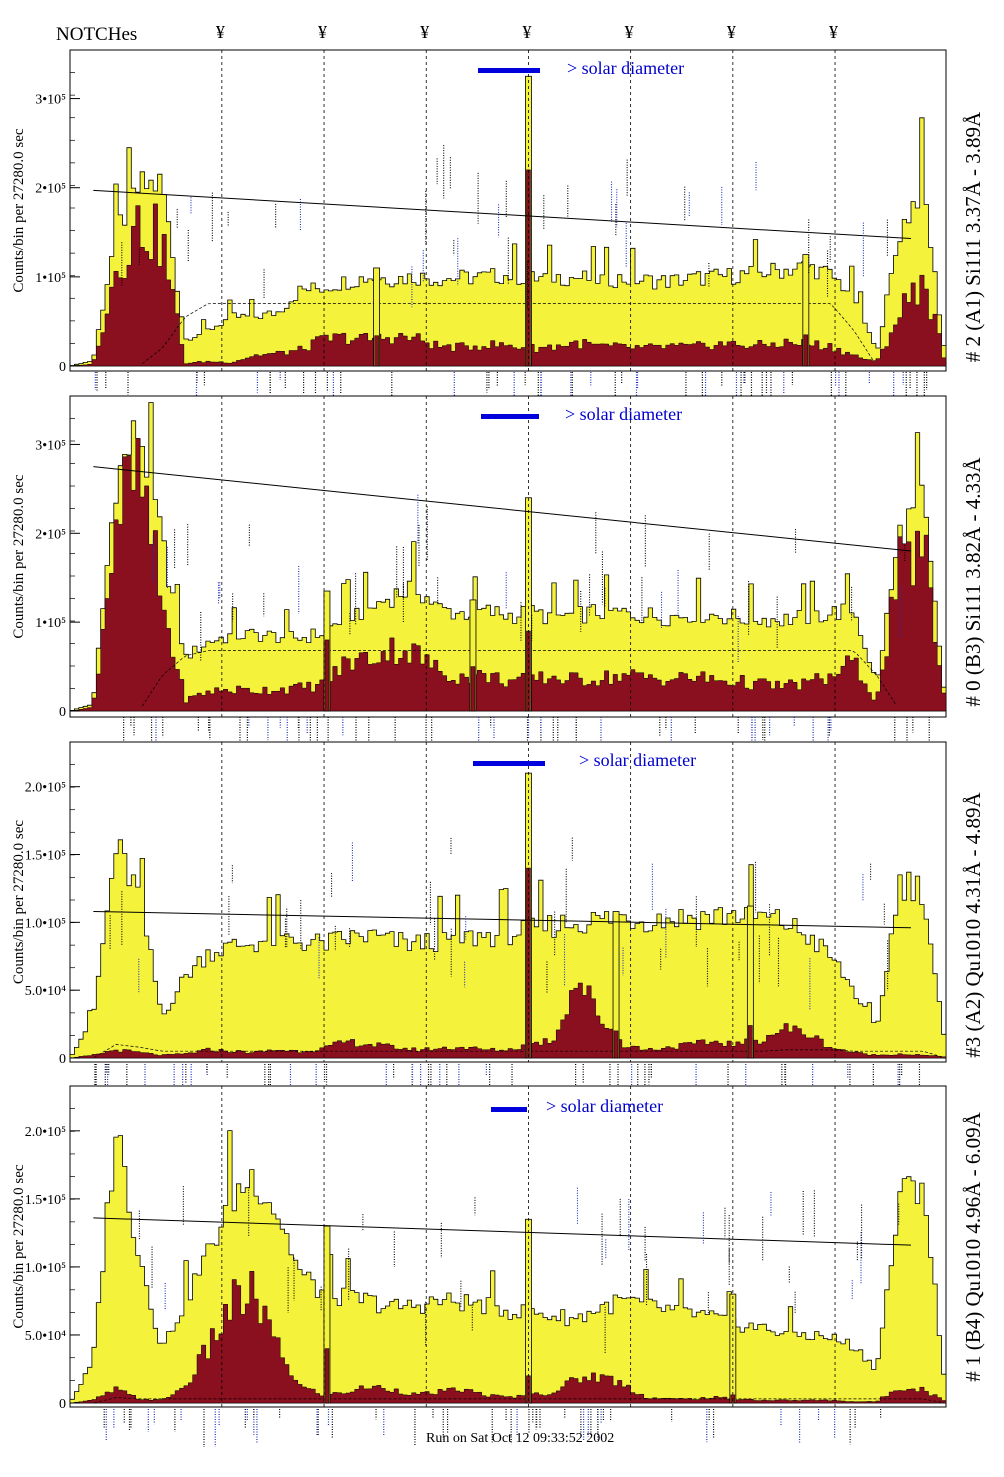  What do you see at coordinates (508, 949) in the screenshot?
I see `total-counts-histogram` at bounding box center [508, 949].